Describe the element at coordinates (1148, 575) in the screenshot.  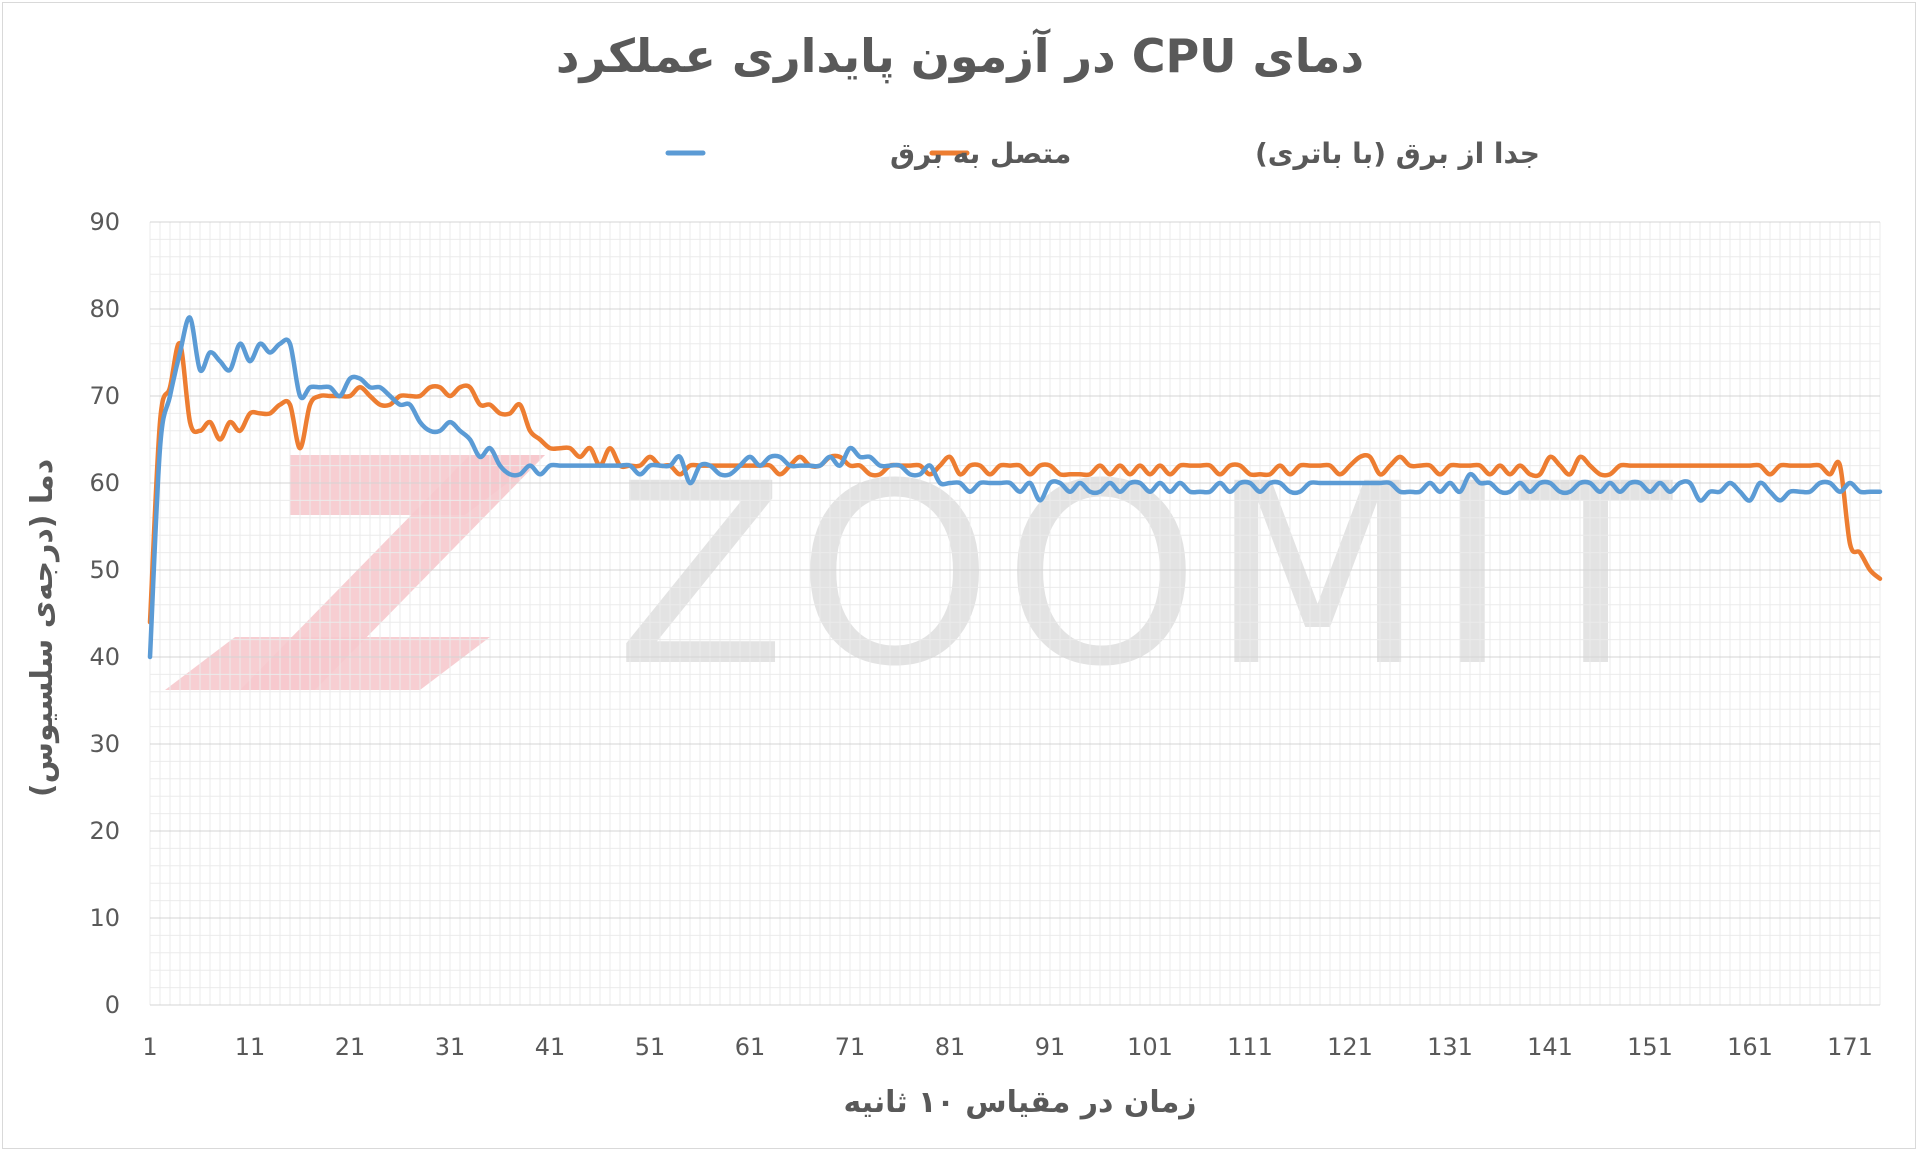
I see `watermark-text: ZOOMIT` at that location.